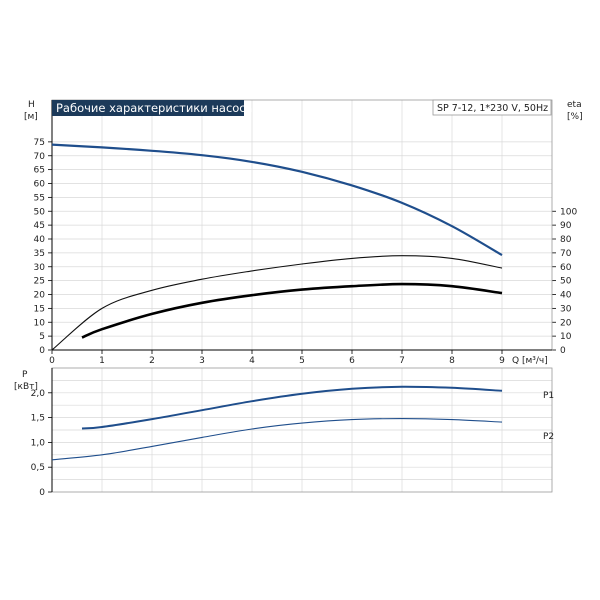 Image resolution: width=600 pixels, height=600 pixels. What do you see at coordinates (548, 396) in the screenshot?
I see `legend-p1: P1` at bounding box center [548, 396].